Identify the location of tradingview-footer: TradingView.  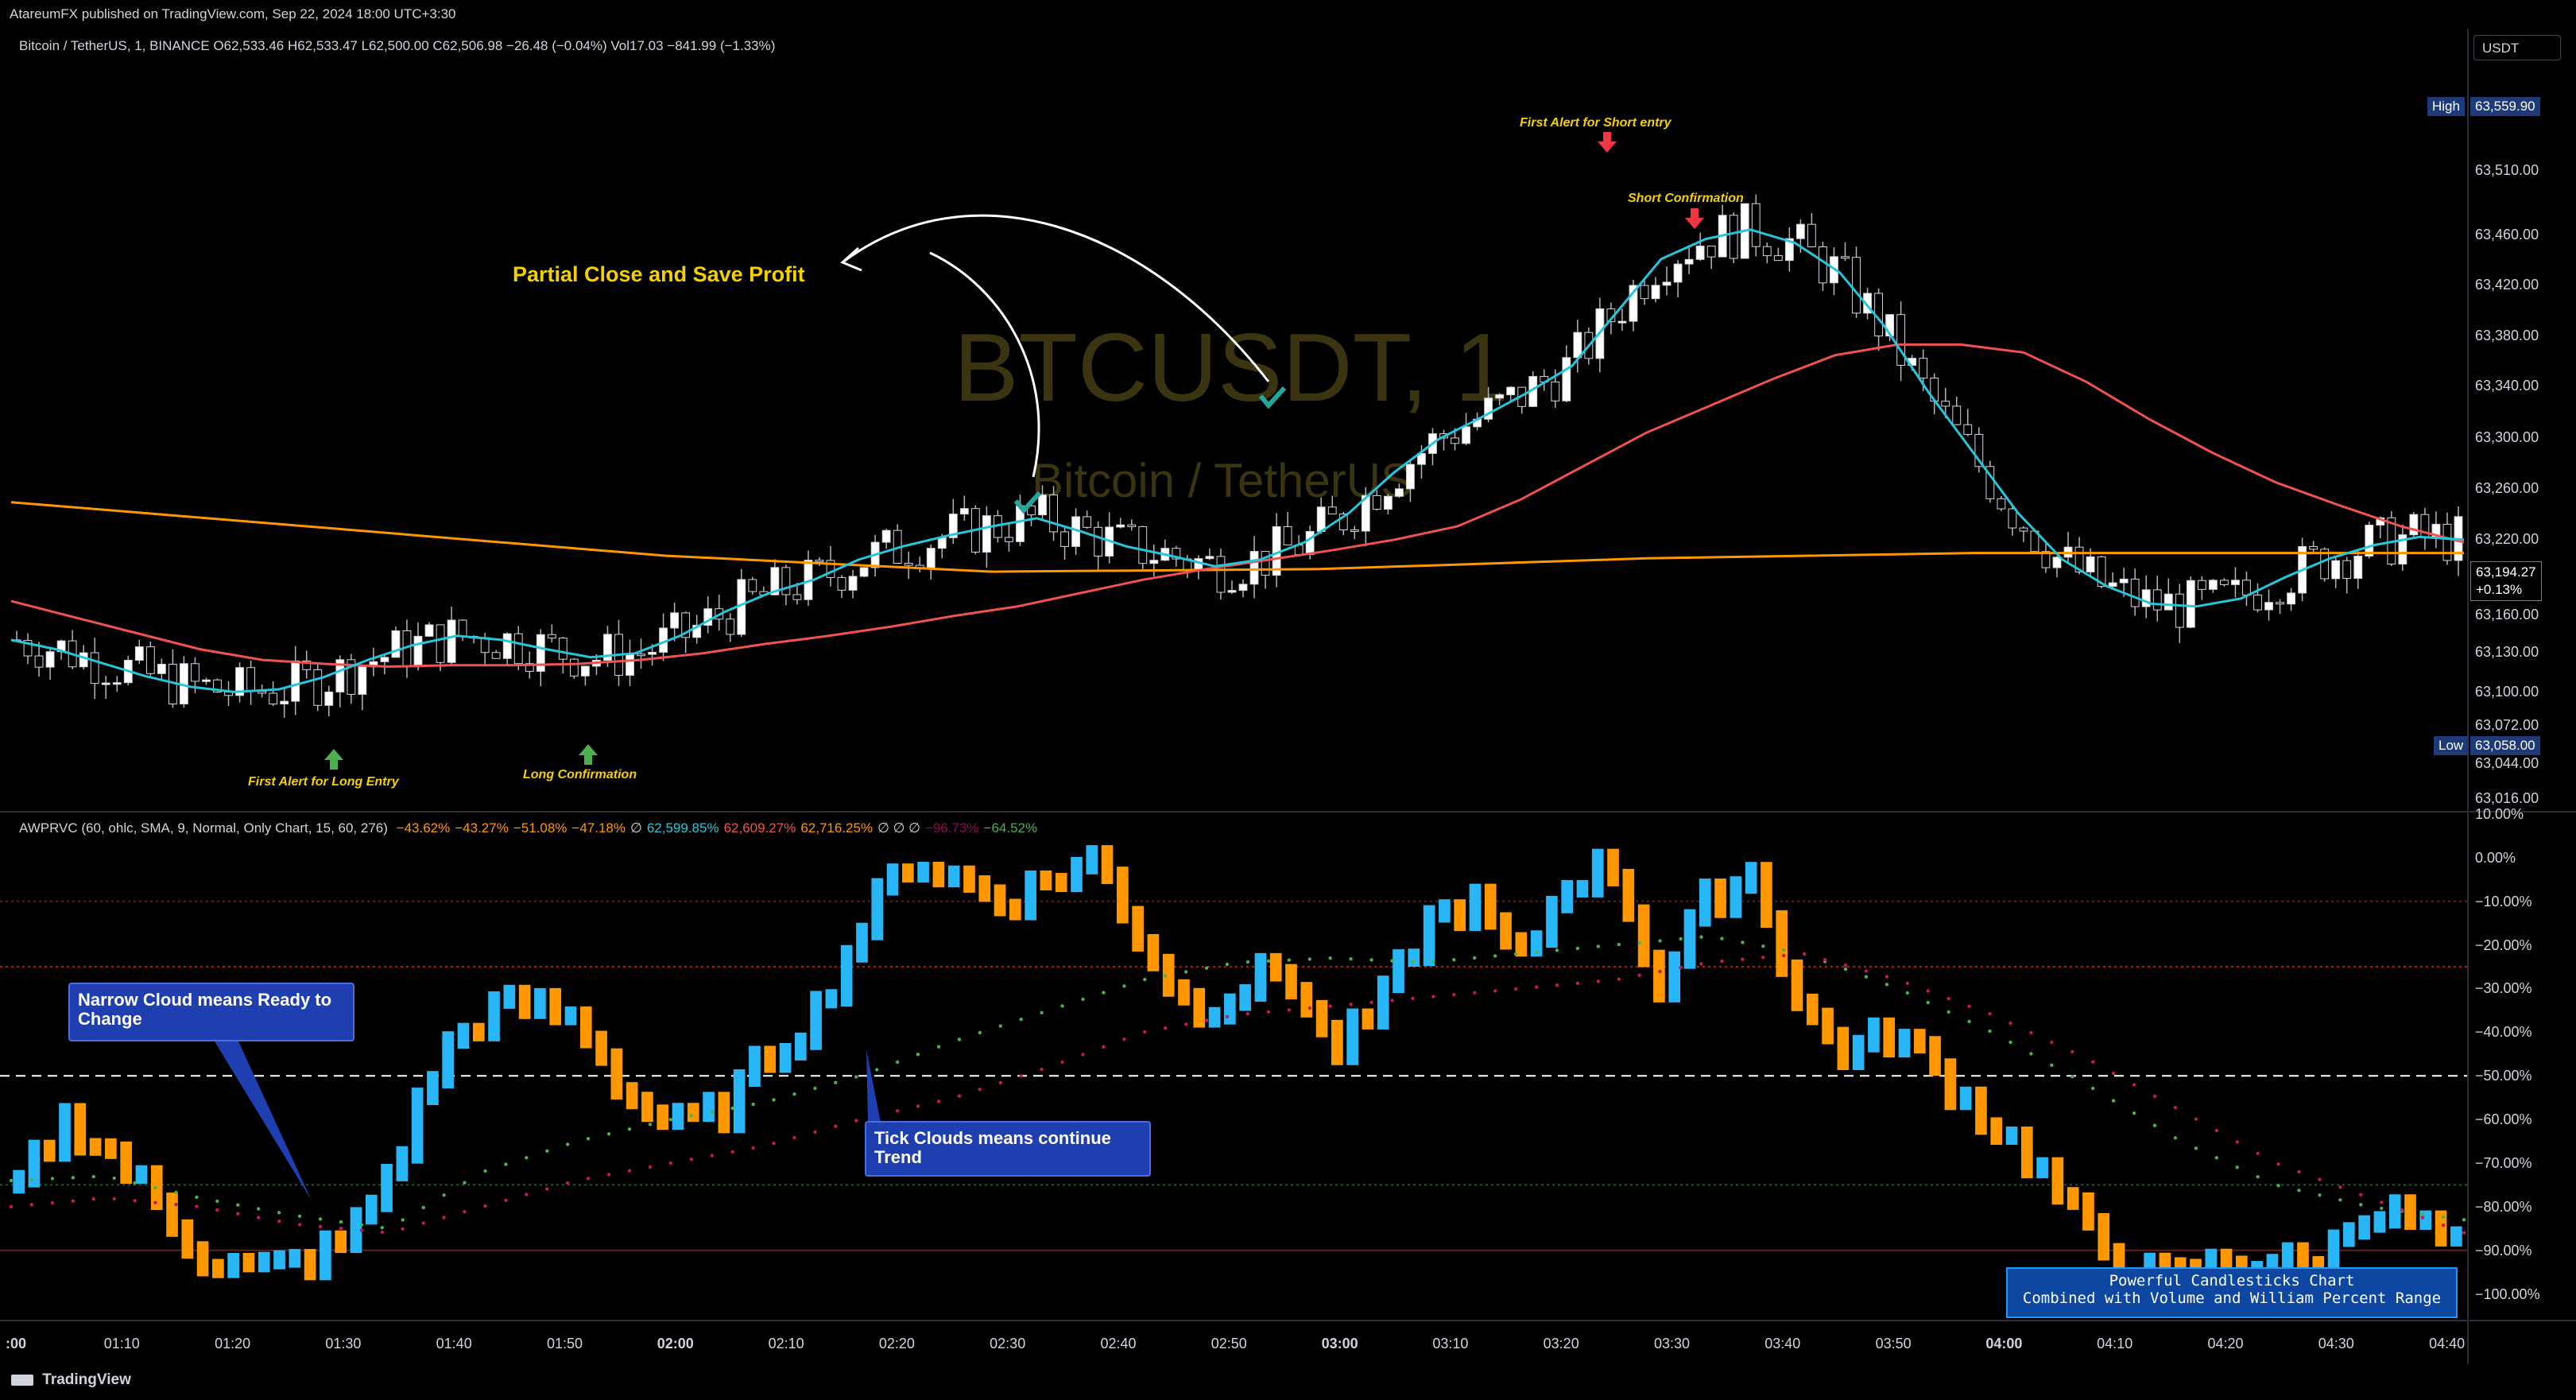
(71, 1380).